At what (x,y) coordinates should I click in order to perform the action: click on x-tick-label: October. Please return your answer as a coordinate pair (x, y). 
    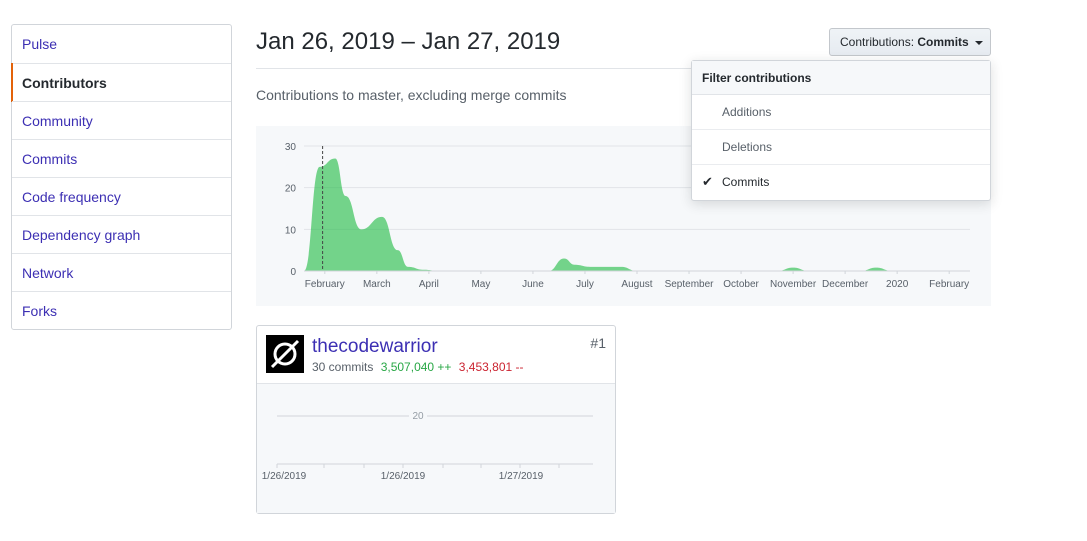
    Looking at the image, I should click on (741, 284).